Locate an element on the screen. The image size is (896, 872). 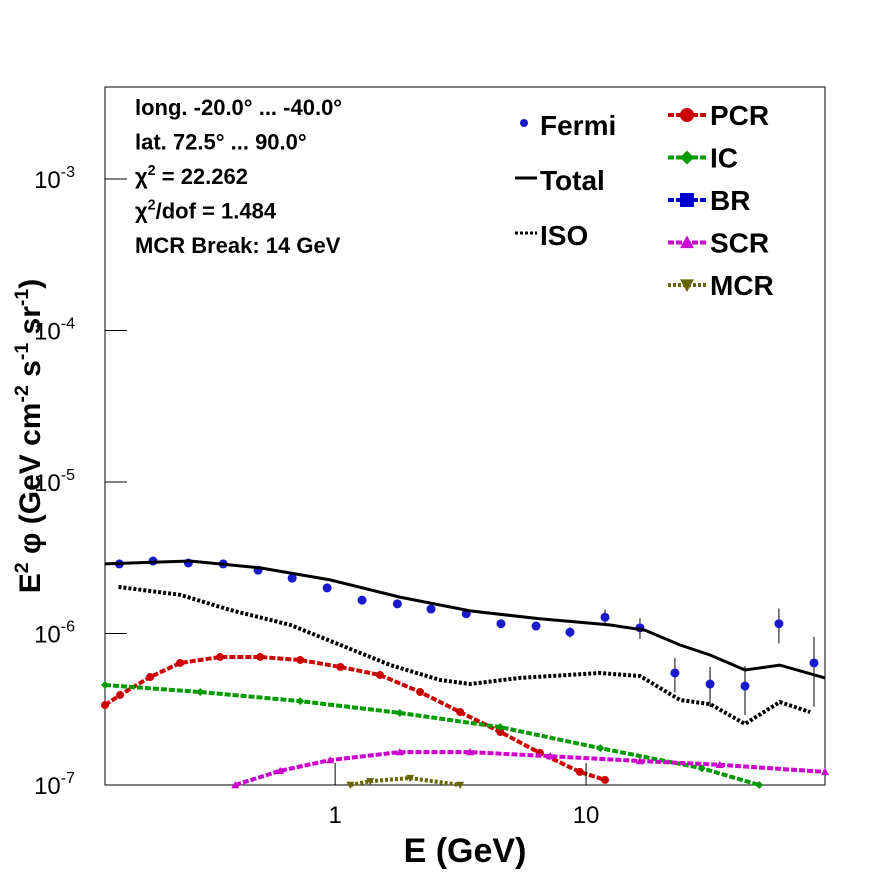
x-tick-label: 1 is located at coordinates (334, 815).